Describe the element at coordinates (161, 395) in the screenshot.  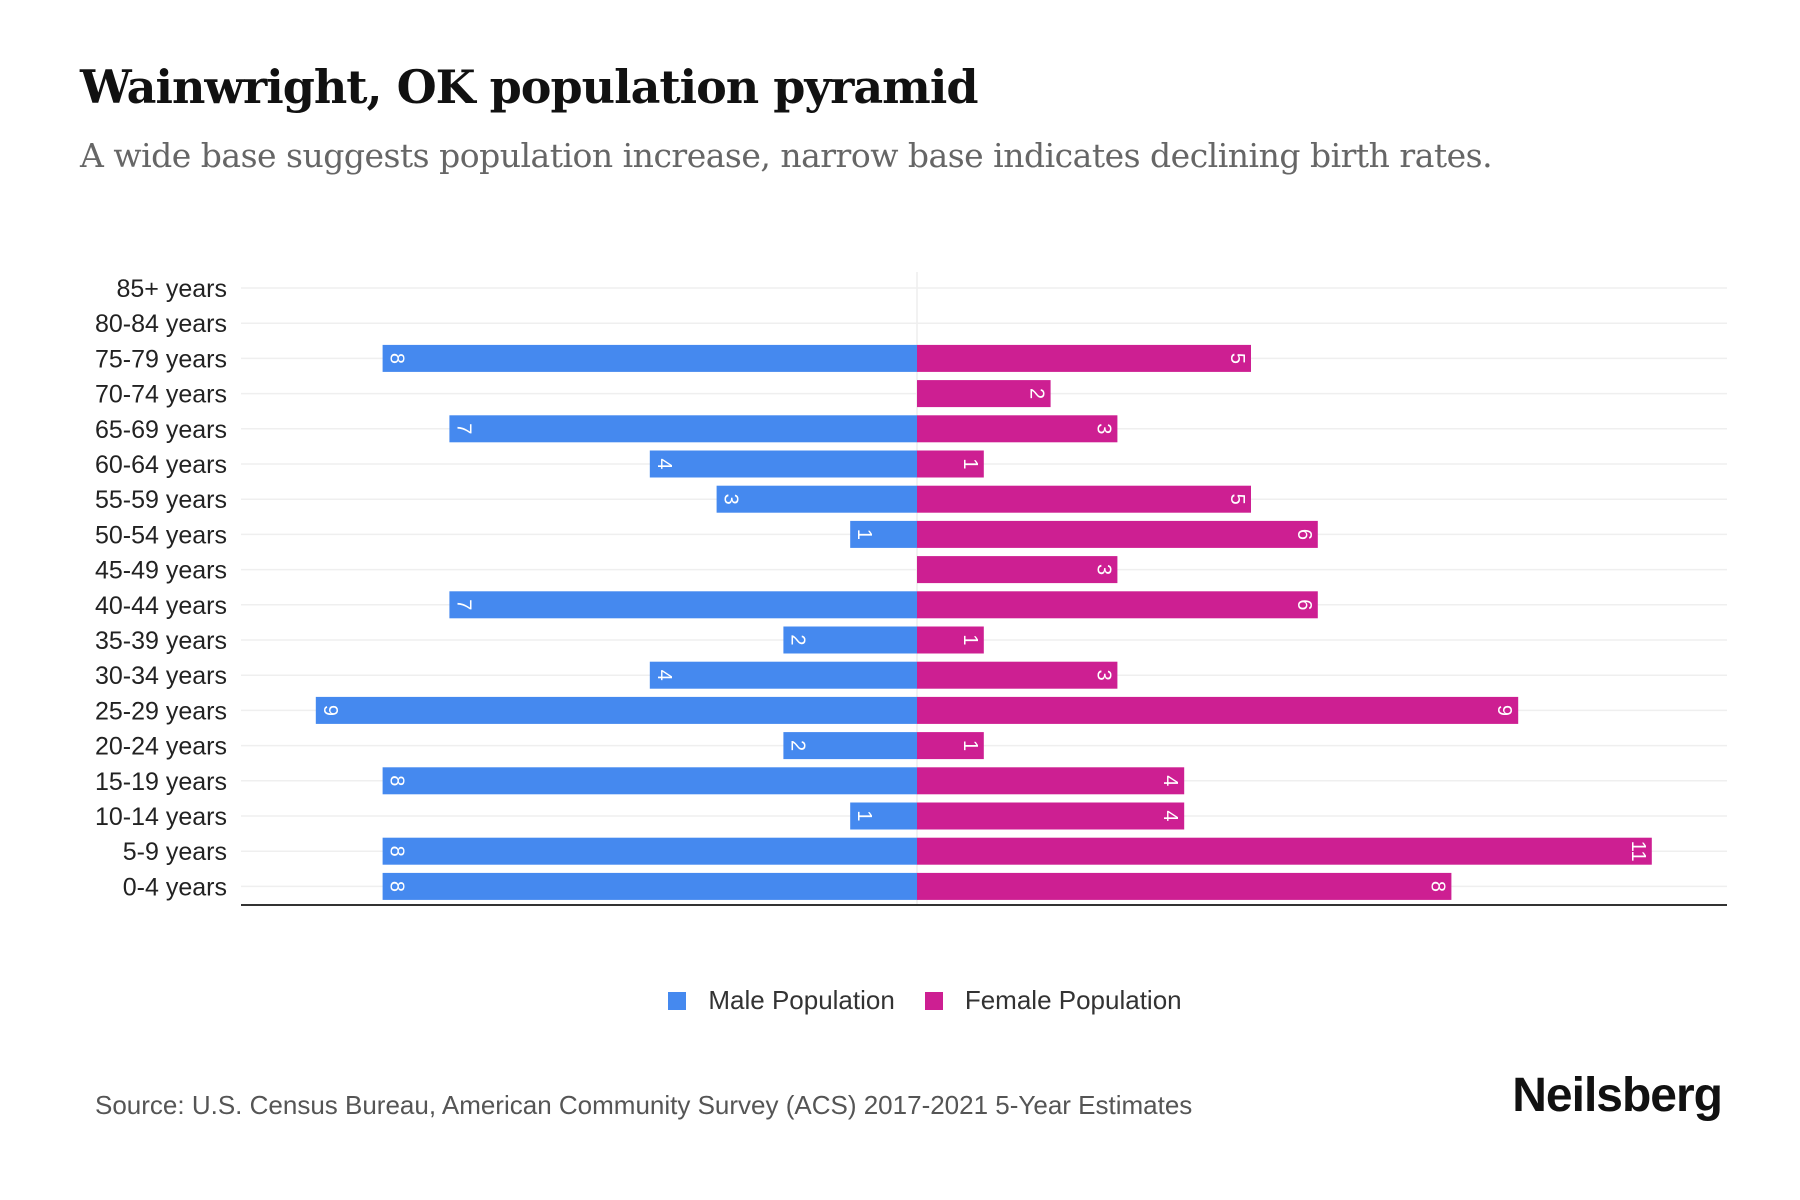
I see `category-label: 70-74 years` at that location.